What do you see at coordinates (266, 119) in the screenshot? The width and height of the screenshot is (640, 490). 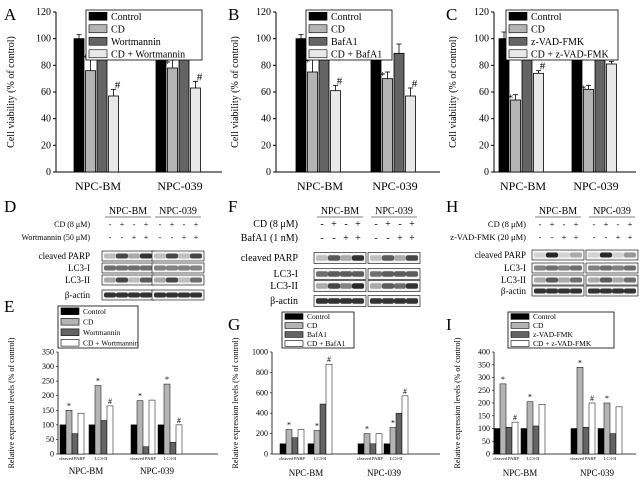 I see `y-tick-label: 40` at bounding box center [266, 119].